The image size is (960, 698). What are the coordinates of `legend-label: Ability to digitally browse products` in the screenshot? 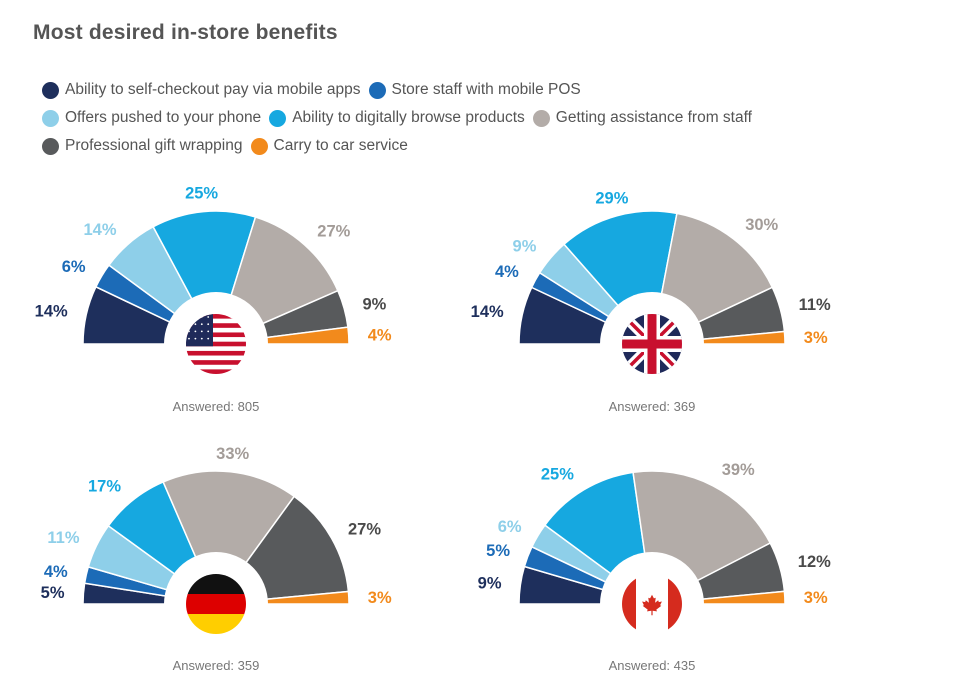 It's located at (408, 117).